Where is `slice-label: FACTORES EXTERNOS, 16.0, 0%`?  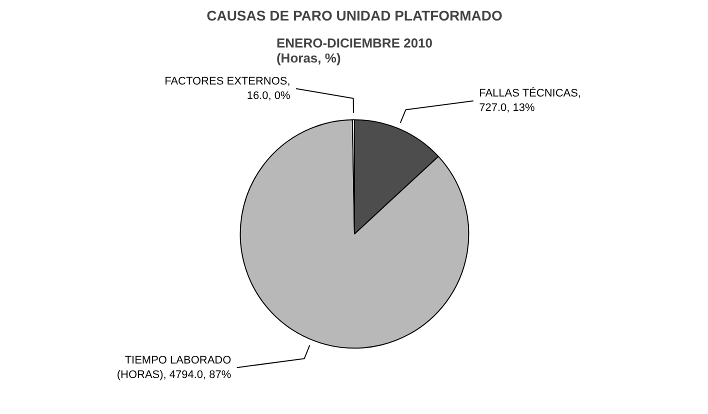 slice-label: FACTORES EXTERNOS, 16.0, 0% is located at coordinates (227, 88).